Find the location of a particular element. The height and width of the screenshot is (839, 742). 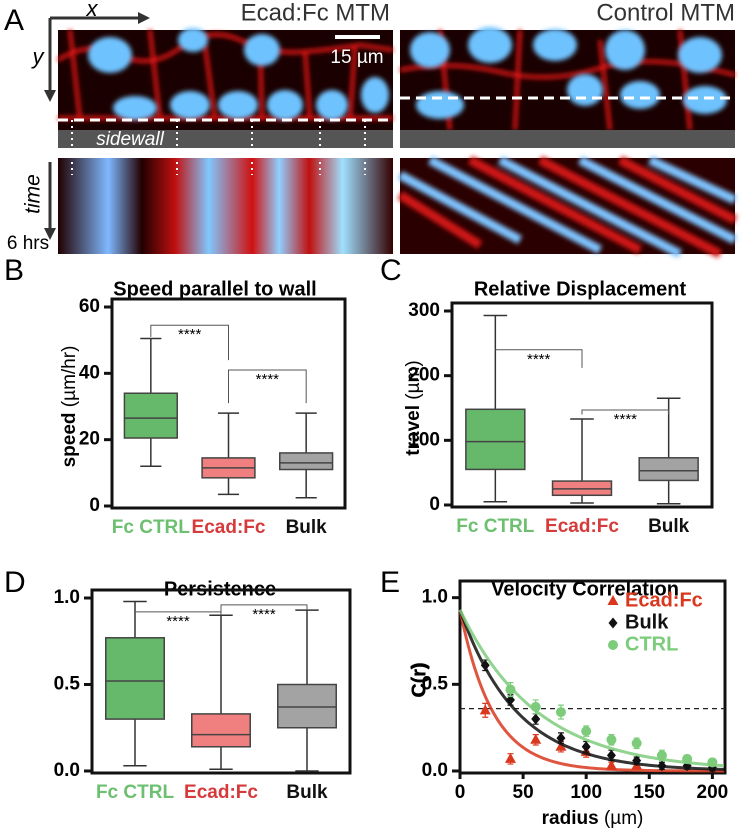

legend-label: Ecad:Fc is located at coordinates (664, 600).